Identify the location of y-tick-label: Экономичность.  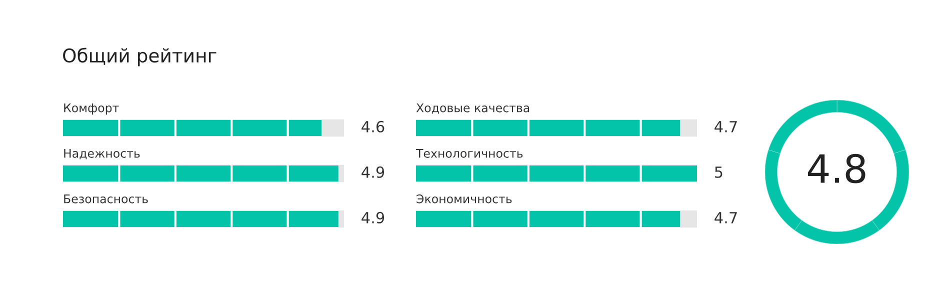
(464, 199).